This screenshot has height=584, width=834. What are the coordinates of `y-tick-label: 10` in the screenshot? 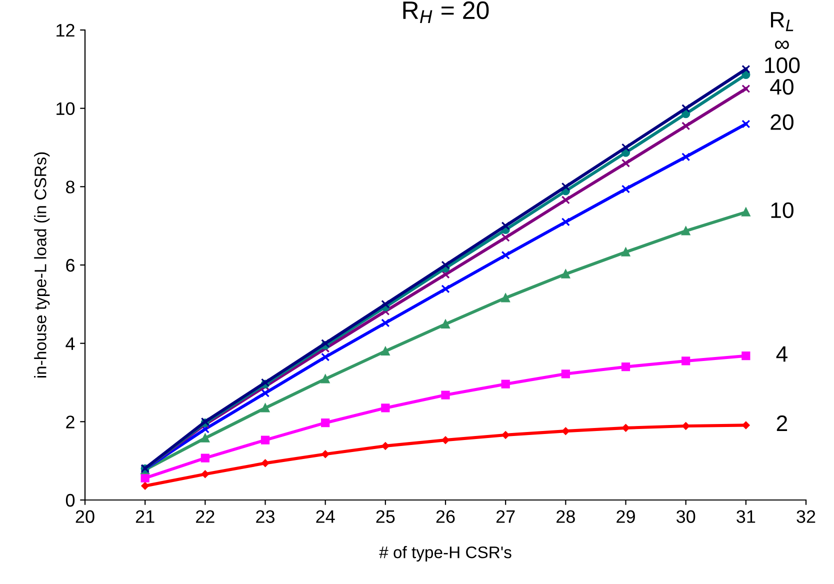 It's located at (65, 109).